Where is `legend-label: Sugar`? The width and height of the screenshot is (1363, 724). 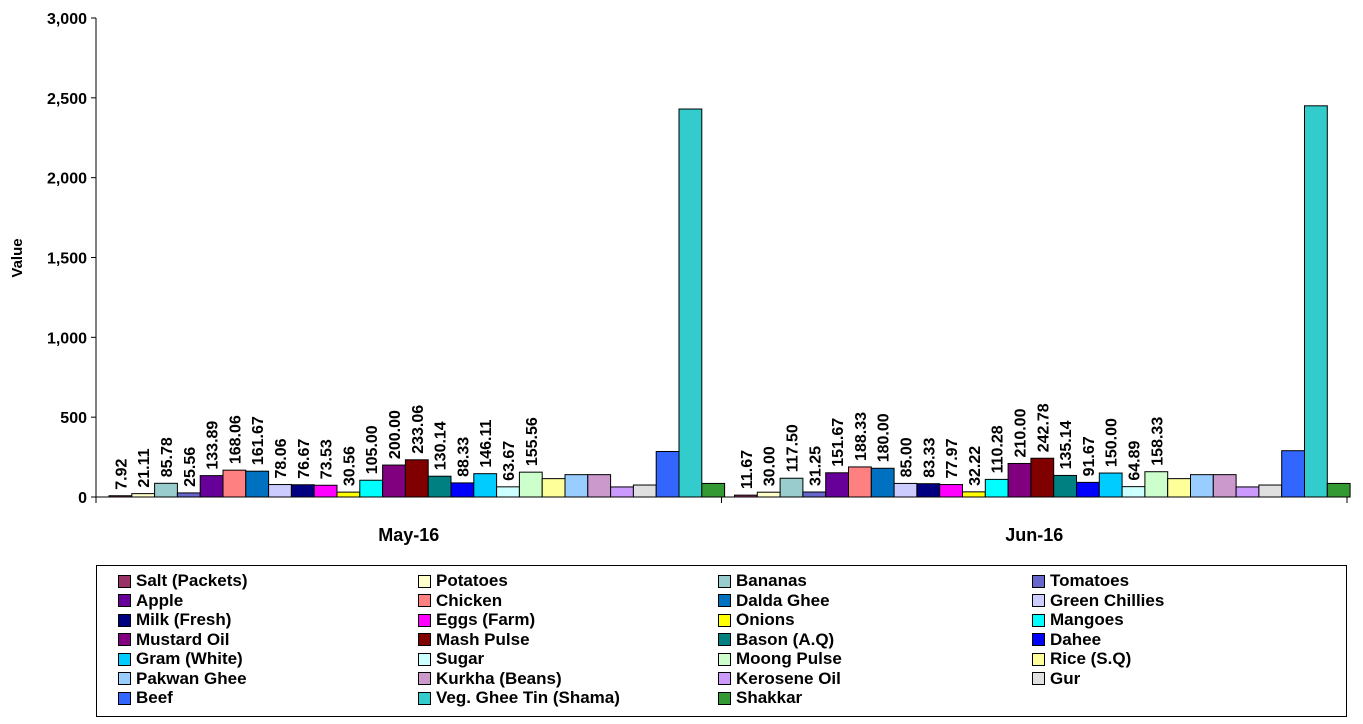
legend-label: Sugar is located at coordinates (460, 658).